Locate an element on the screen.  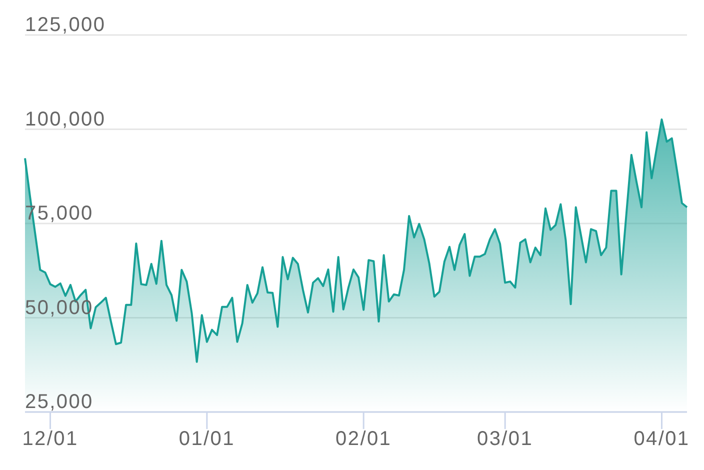
x-tick-label: 04/01 is located at coordinates (662, 439).